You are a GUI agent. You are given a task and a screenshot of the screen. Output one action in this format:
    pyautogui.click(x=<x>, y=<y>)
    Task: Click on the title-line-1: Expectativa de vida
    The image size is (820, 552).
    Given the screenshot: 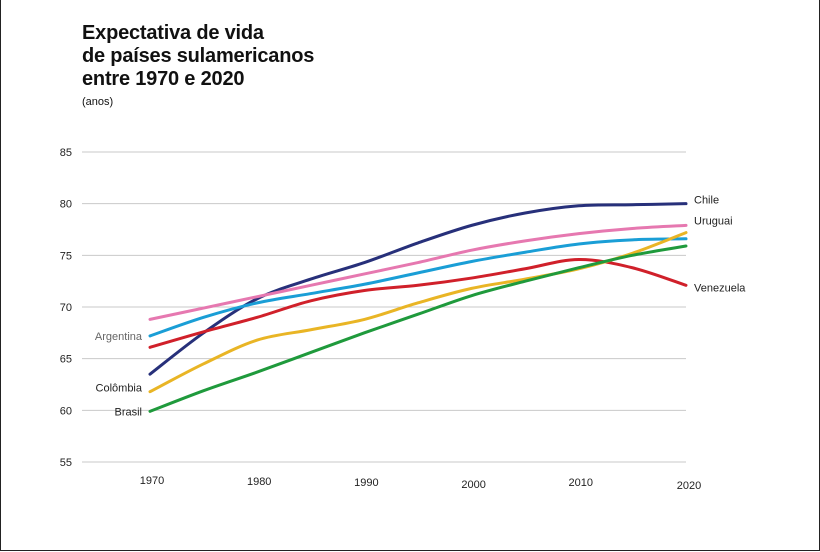 What is the action you would take?
    pyautogui.click(x=173, y=33)
    